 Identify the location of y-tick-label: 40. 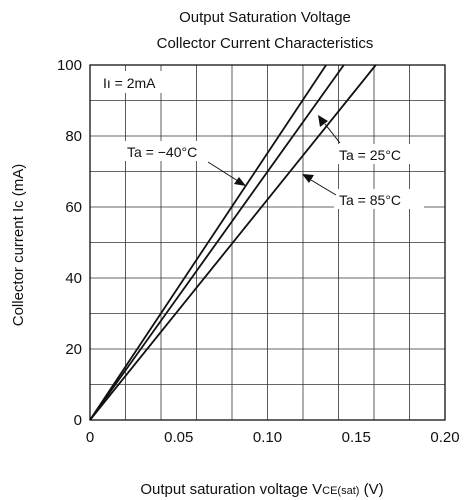
(73, 278).